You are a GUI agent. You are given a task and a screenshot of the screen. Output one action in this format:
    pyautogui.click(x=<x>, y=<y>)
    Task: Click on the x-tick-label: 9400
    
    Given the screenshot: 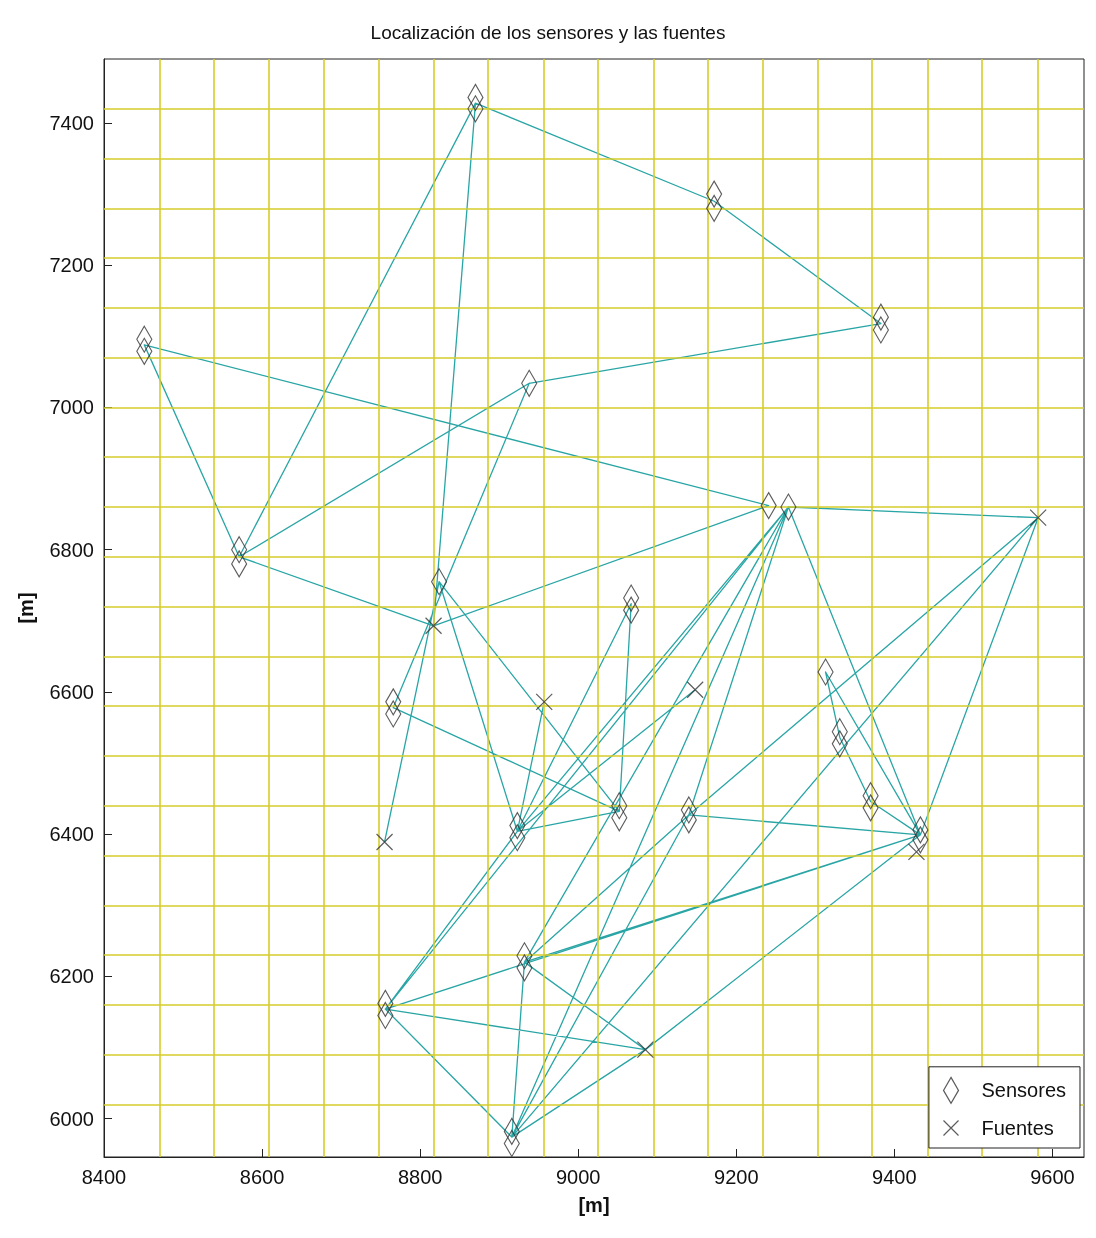 What is the action you would take?
    pyautogui.click(x=894, y=1177)
    